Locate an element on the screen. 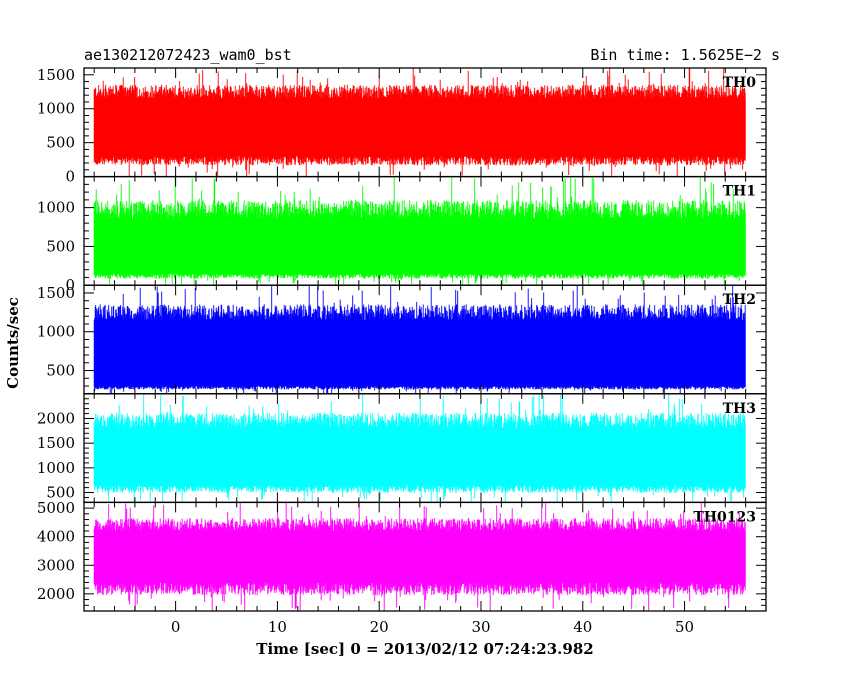 The height and width of the screenshot is (680, 850). chart-title-left: ae130212072423_wam0_bst is located at coordinates (188, 55).